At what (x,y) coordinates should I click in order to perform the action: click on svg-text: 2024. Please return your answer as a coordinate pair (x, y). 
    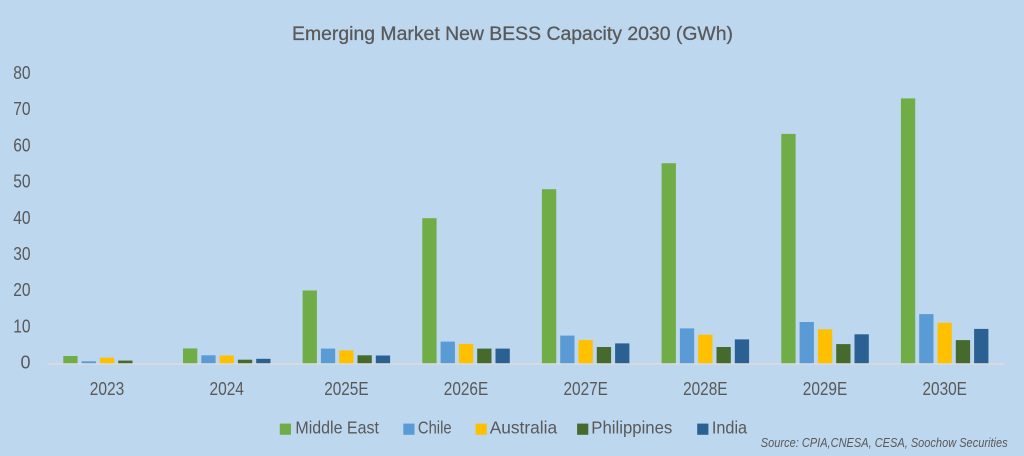
    Looking at the image, I should click on (226, 389).